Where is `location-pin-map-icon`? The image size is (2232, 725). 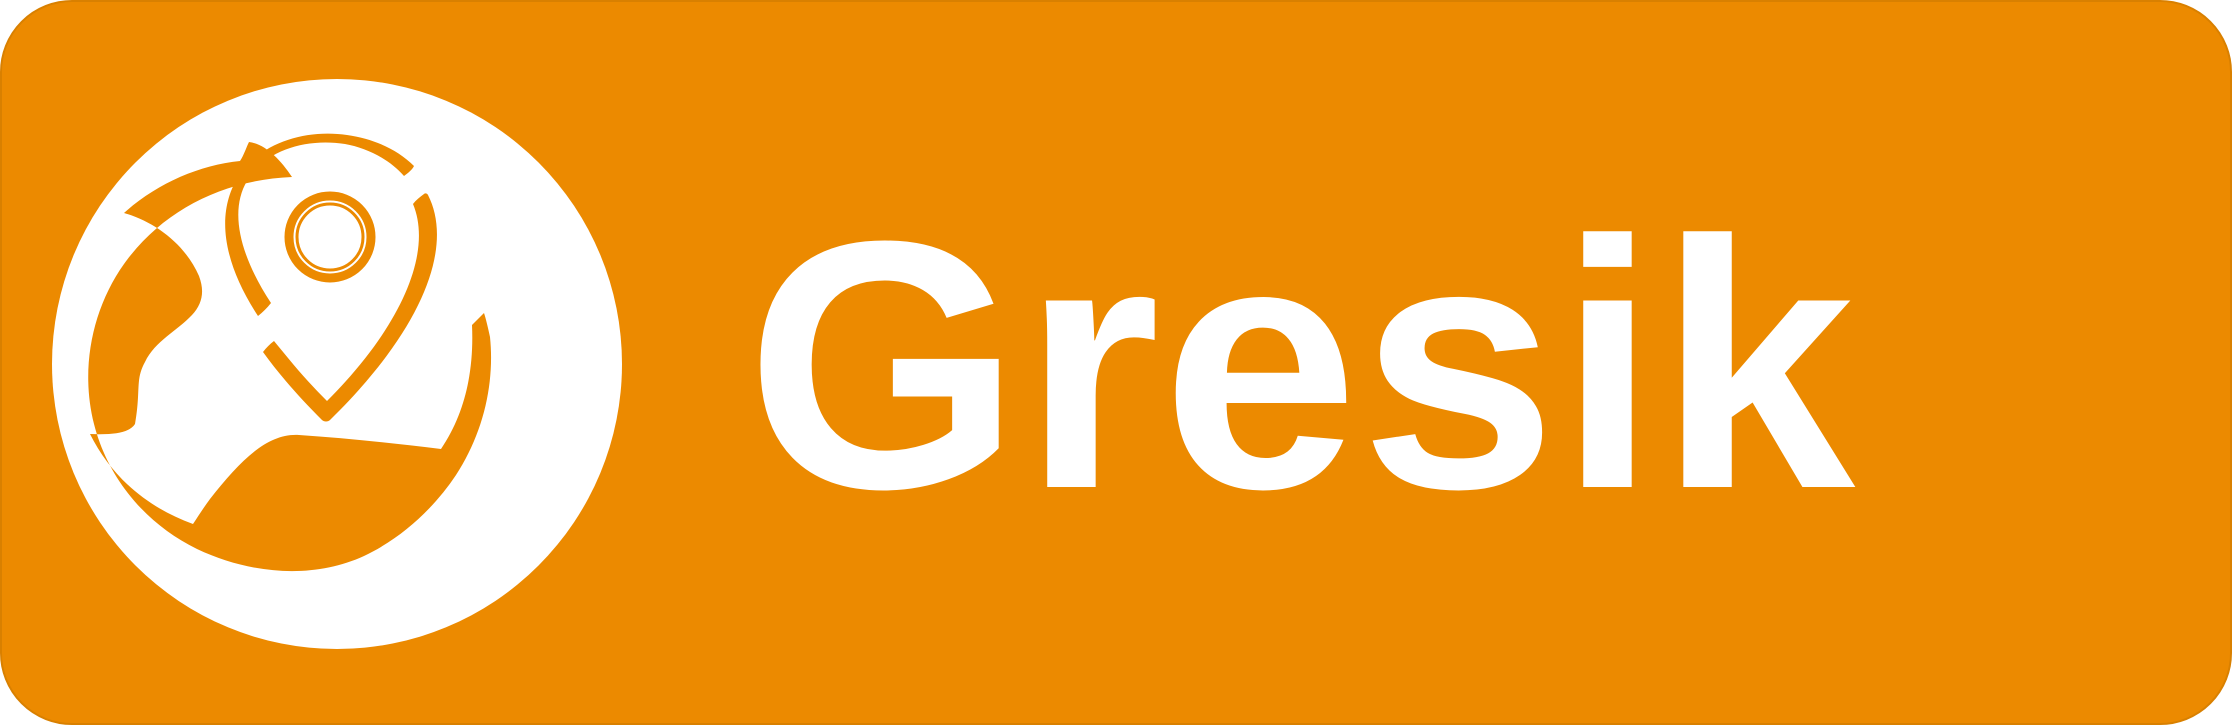
location-pin-map-icon is located at coordinates (290, 352).